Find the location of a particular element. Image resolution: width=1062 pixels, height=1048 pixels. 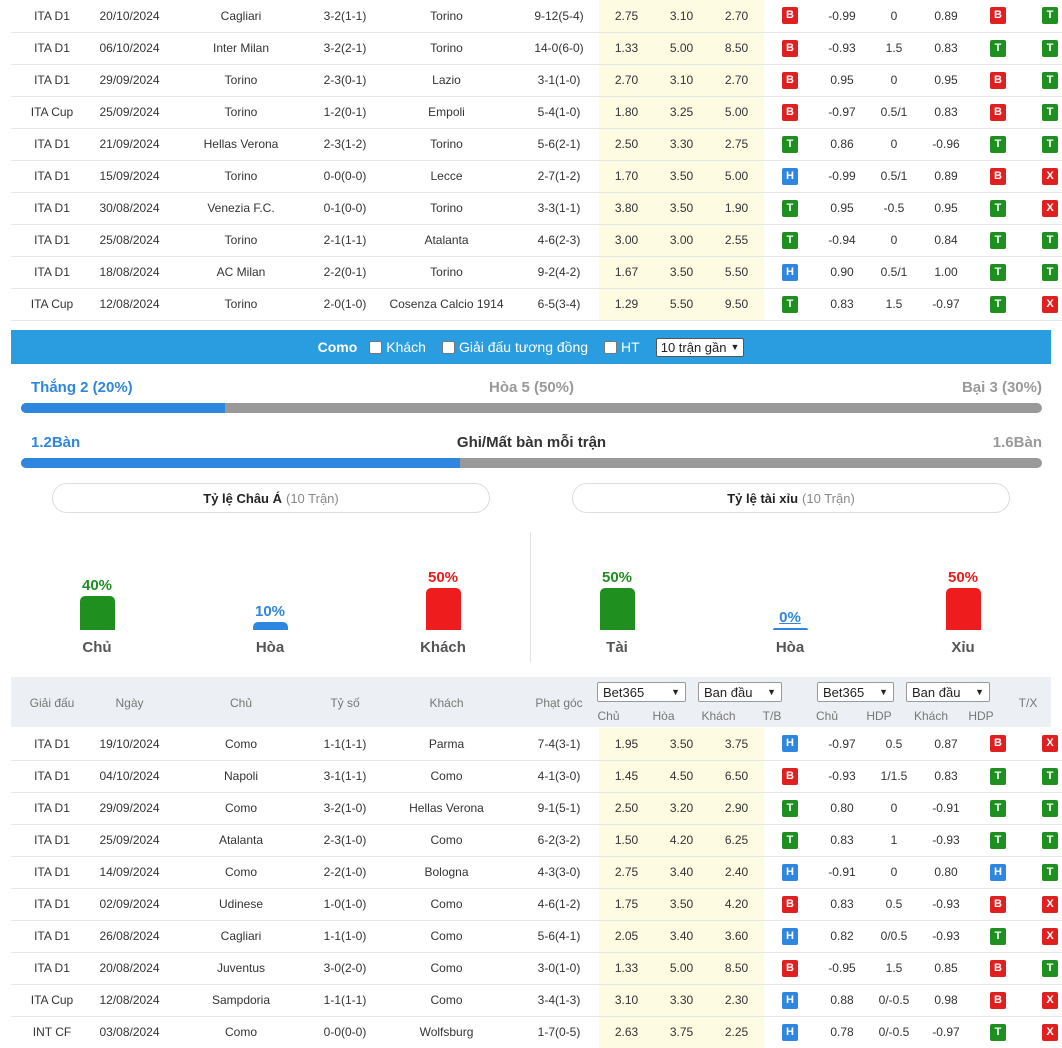

away-filter: Khách is located at coordinates (397, 347).